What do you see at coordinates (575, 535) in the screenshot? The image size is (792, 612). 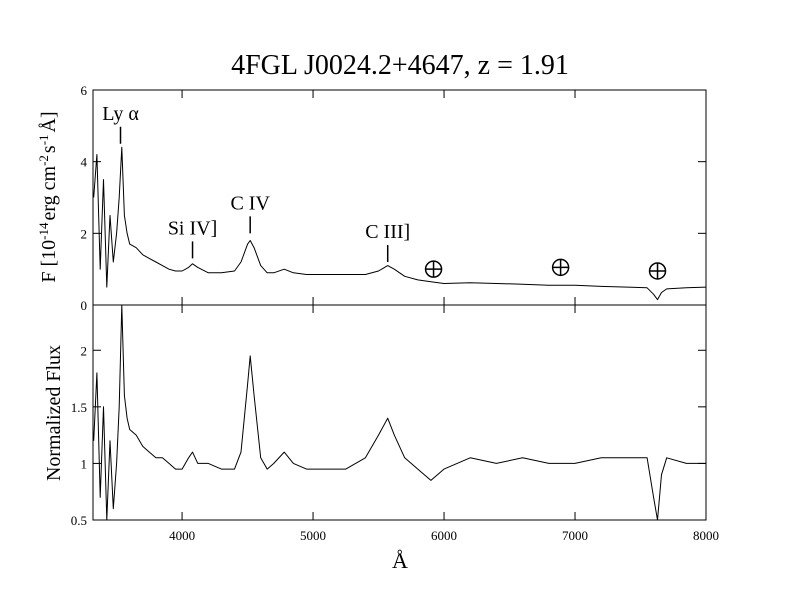 I see `x-tick-label: 7000` at bounding box center [575, 535].